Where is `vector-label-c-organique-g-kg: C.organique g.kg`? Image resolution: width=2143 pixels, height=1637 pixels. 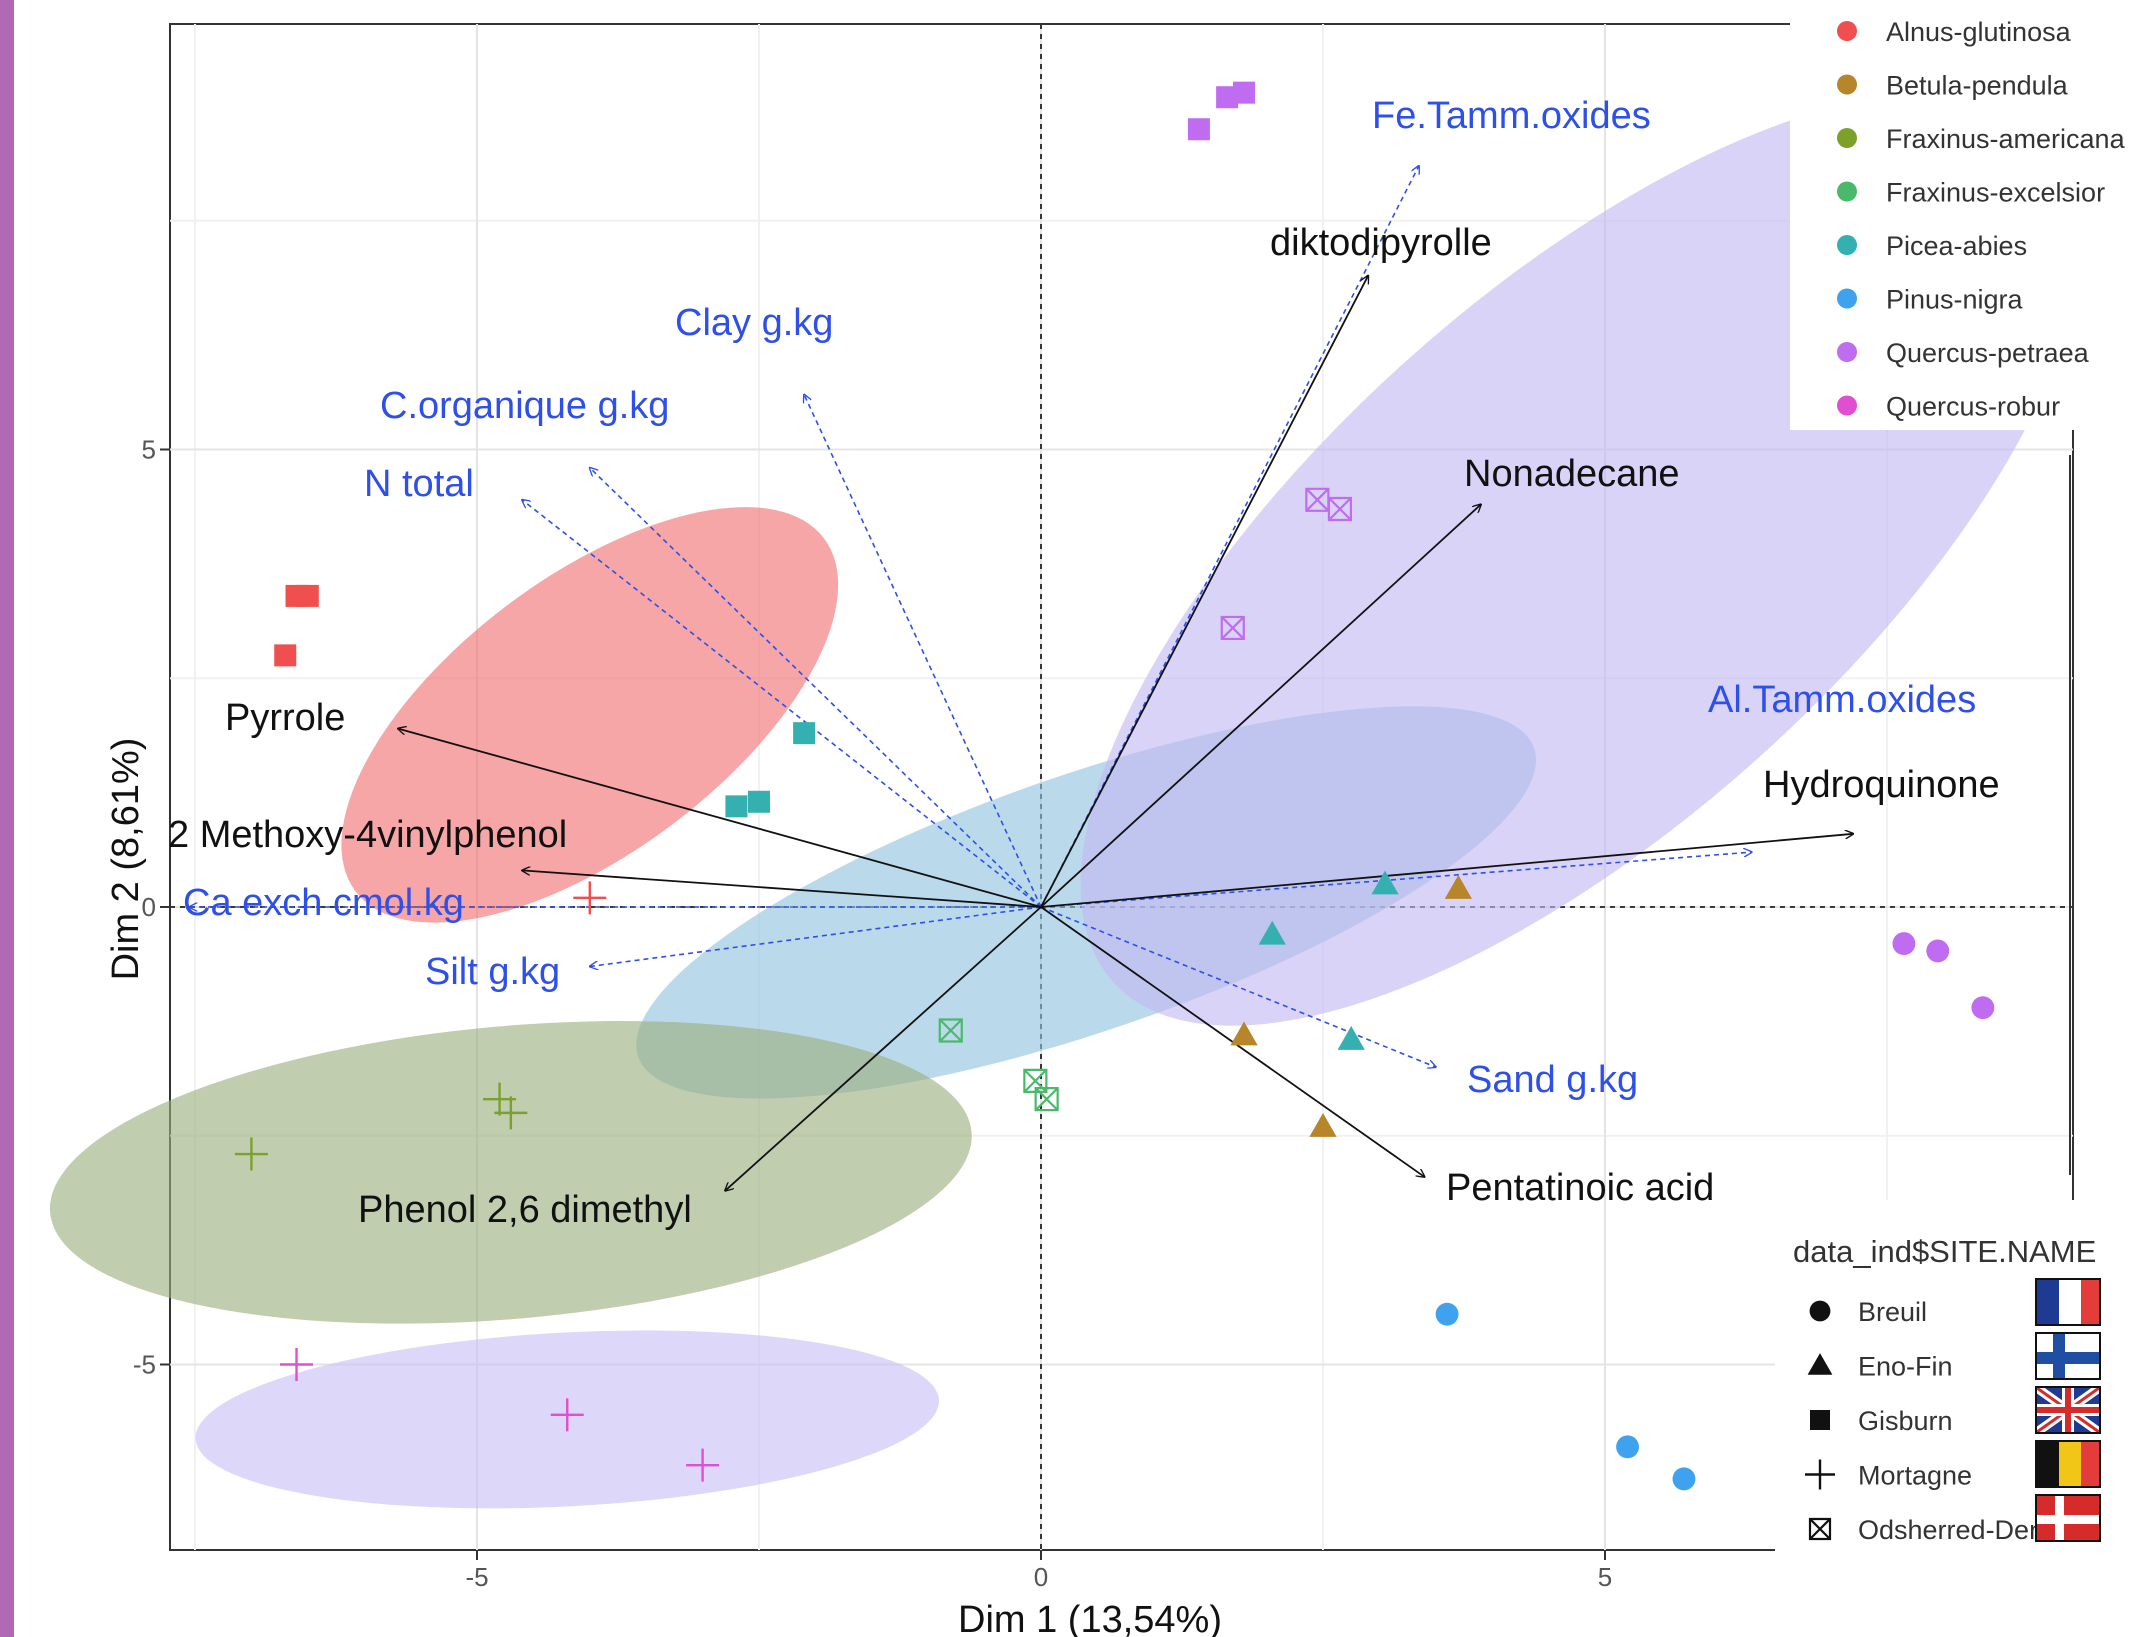 vector-label-c-organique-g-kg: C.organique g.kg is located at coordinates (524, 406).